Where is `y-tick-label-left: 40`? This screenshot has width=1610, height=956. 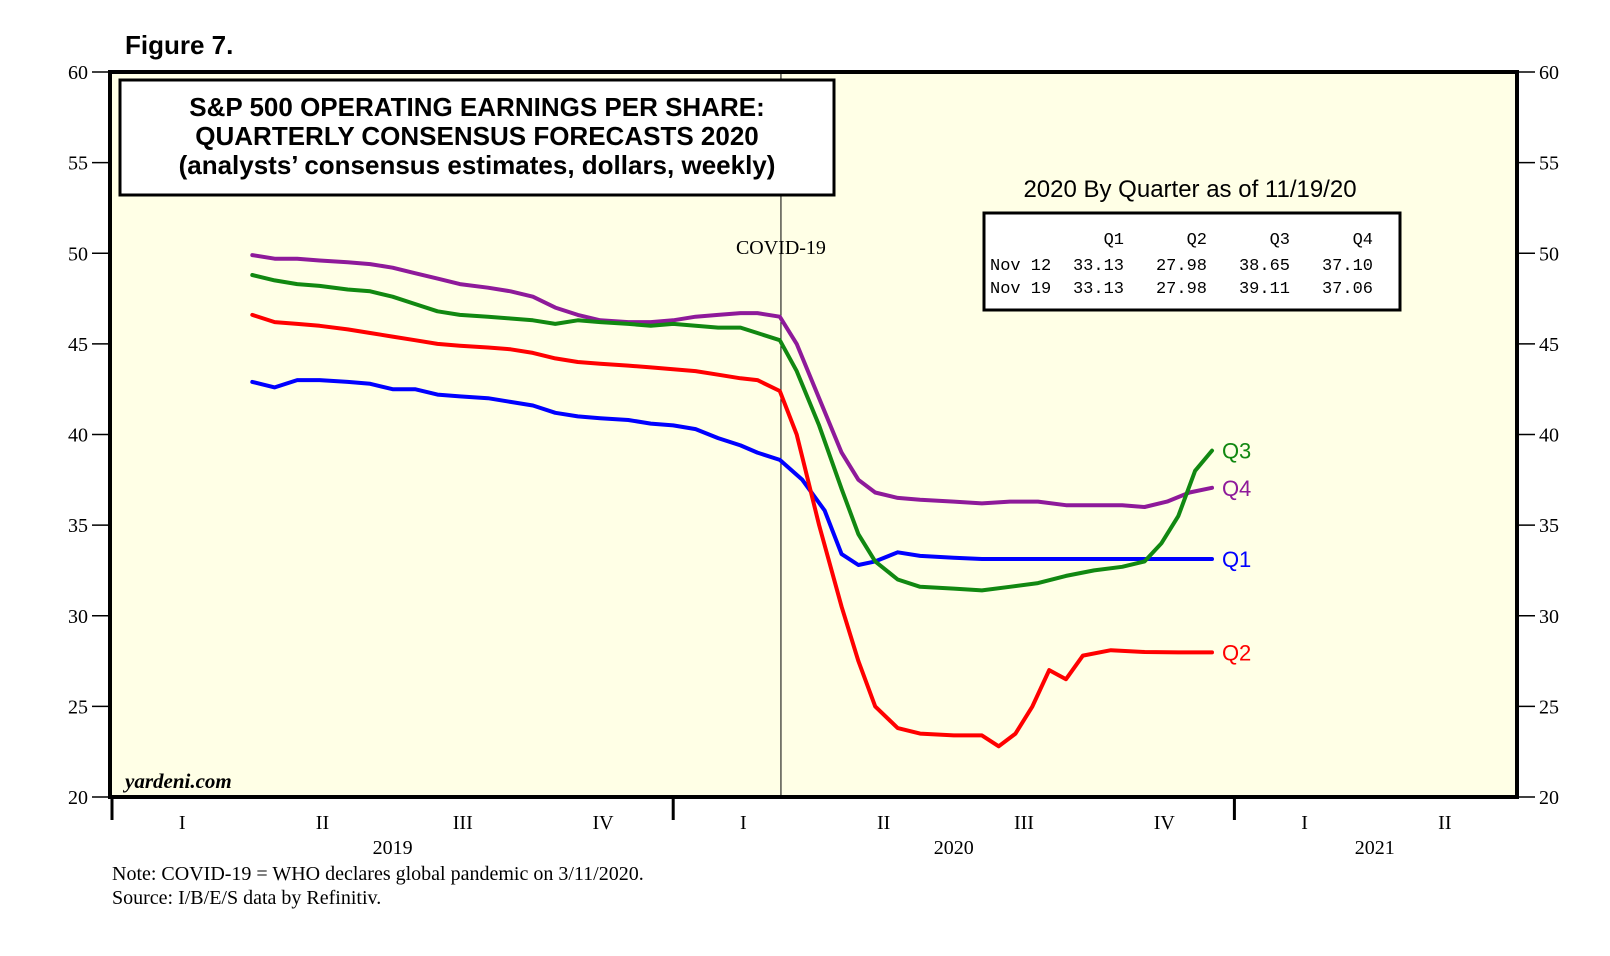
y-tick-label-left: 40 is located at coordinates (78, 436).